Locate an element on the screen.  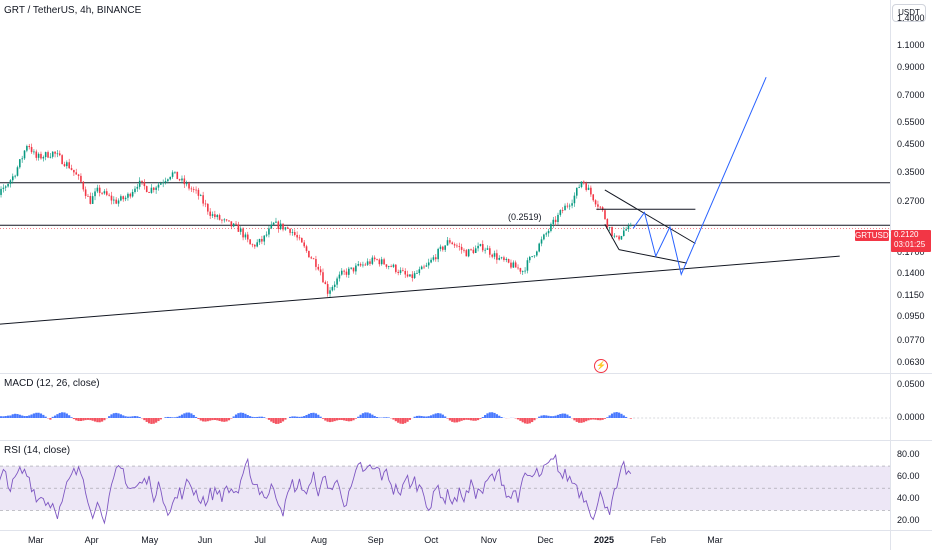
macd-pane is located at coordinates (445, 418).